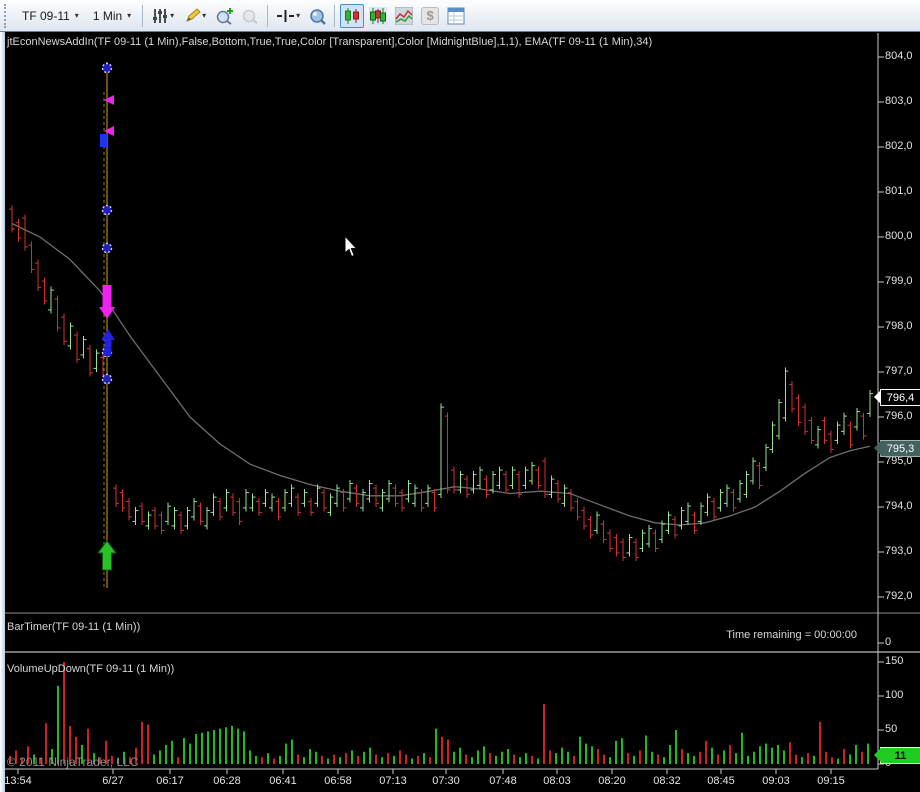 The height and width of the screenshot is (792, 920). Describe the element at coordinates (404, 16) in the screenshot. I see `line-chart-icon` at that location.